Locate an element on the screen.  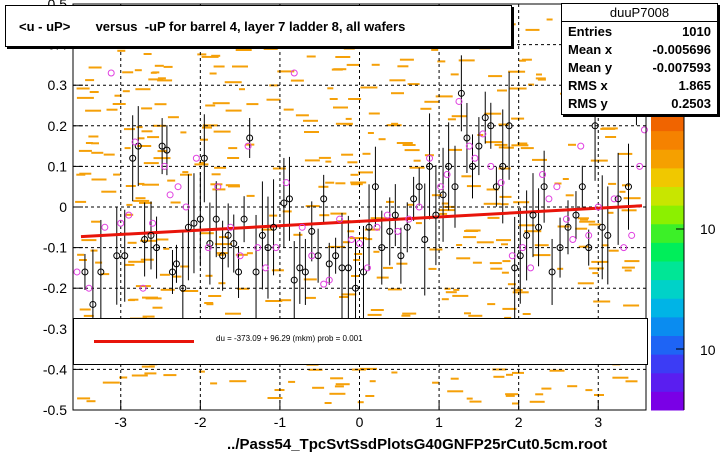
color-palette is located at coordinates (668, 261).